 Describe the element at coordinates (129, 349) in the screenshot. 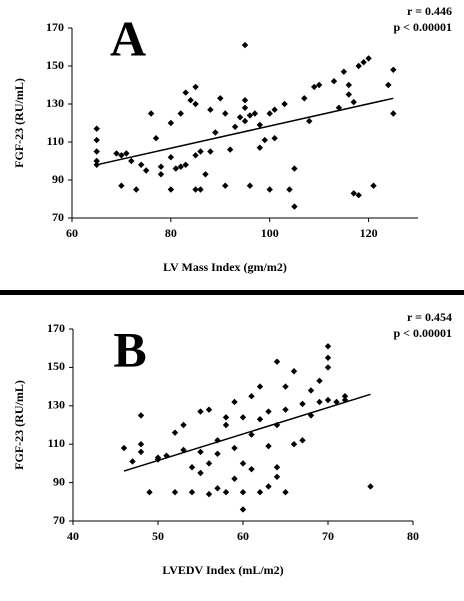

I see `panel-label: B` at that location.